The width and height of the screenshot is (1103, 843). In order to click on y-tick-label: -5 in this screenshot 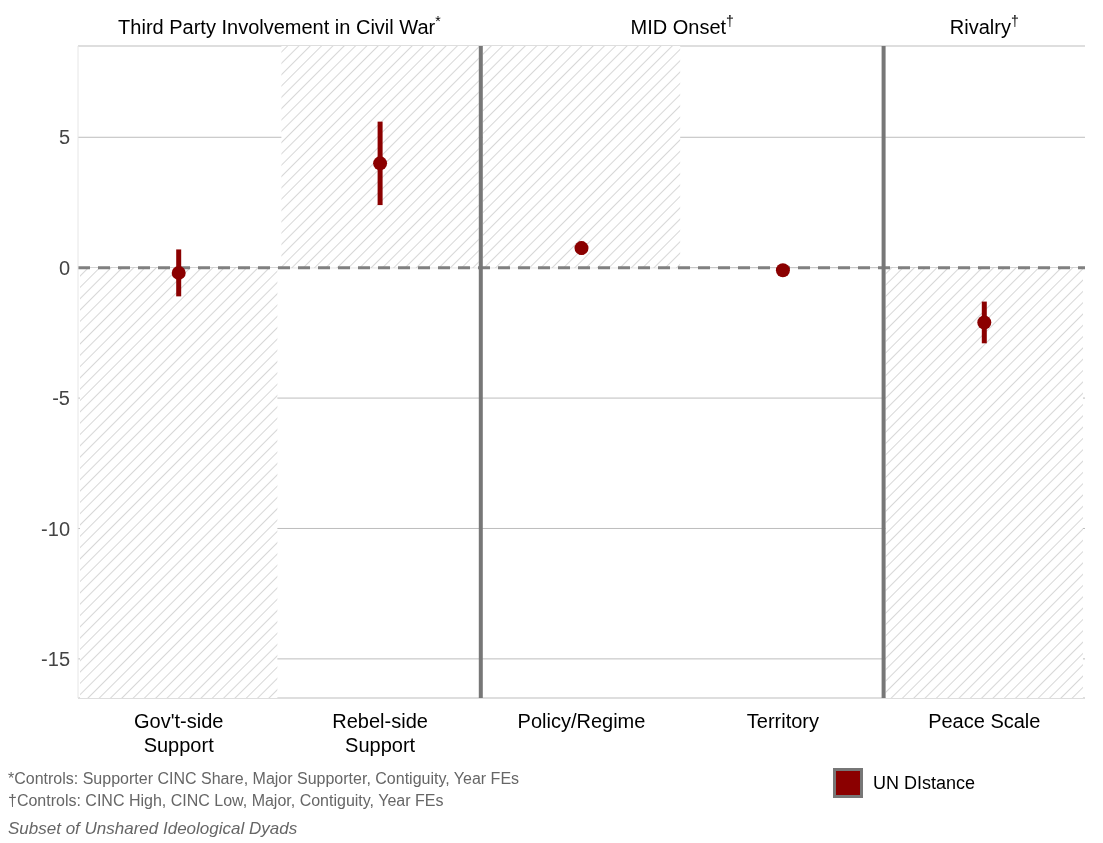, I will do `click(61, 398)`.